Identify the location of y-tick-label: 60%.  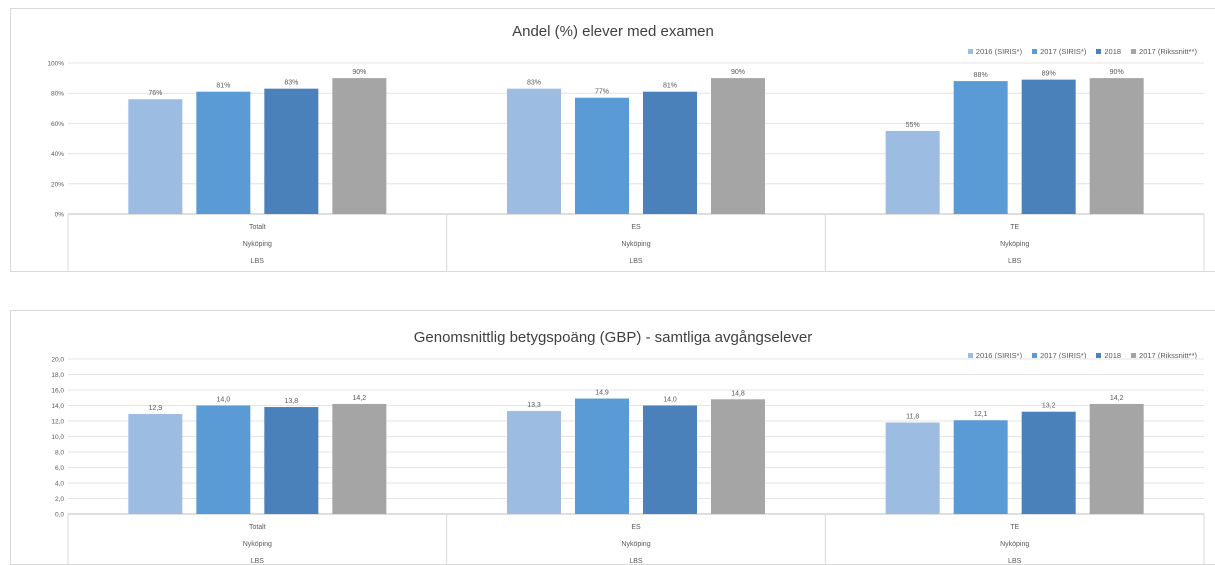
(57, 124).